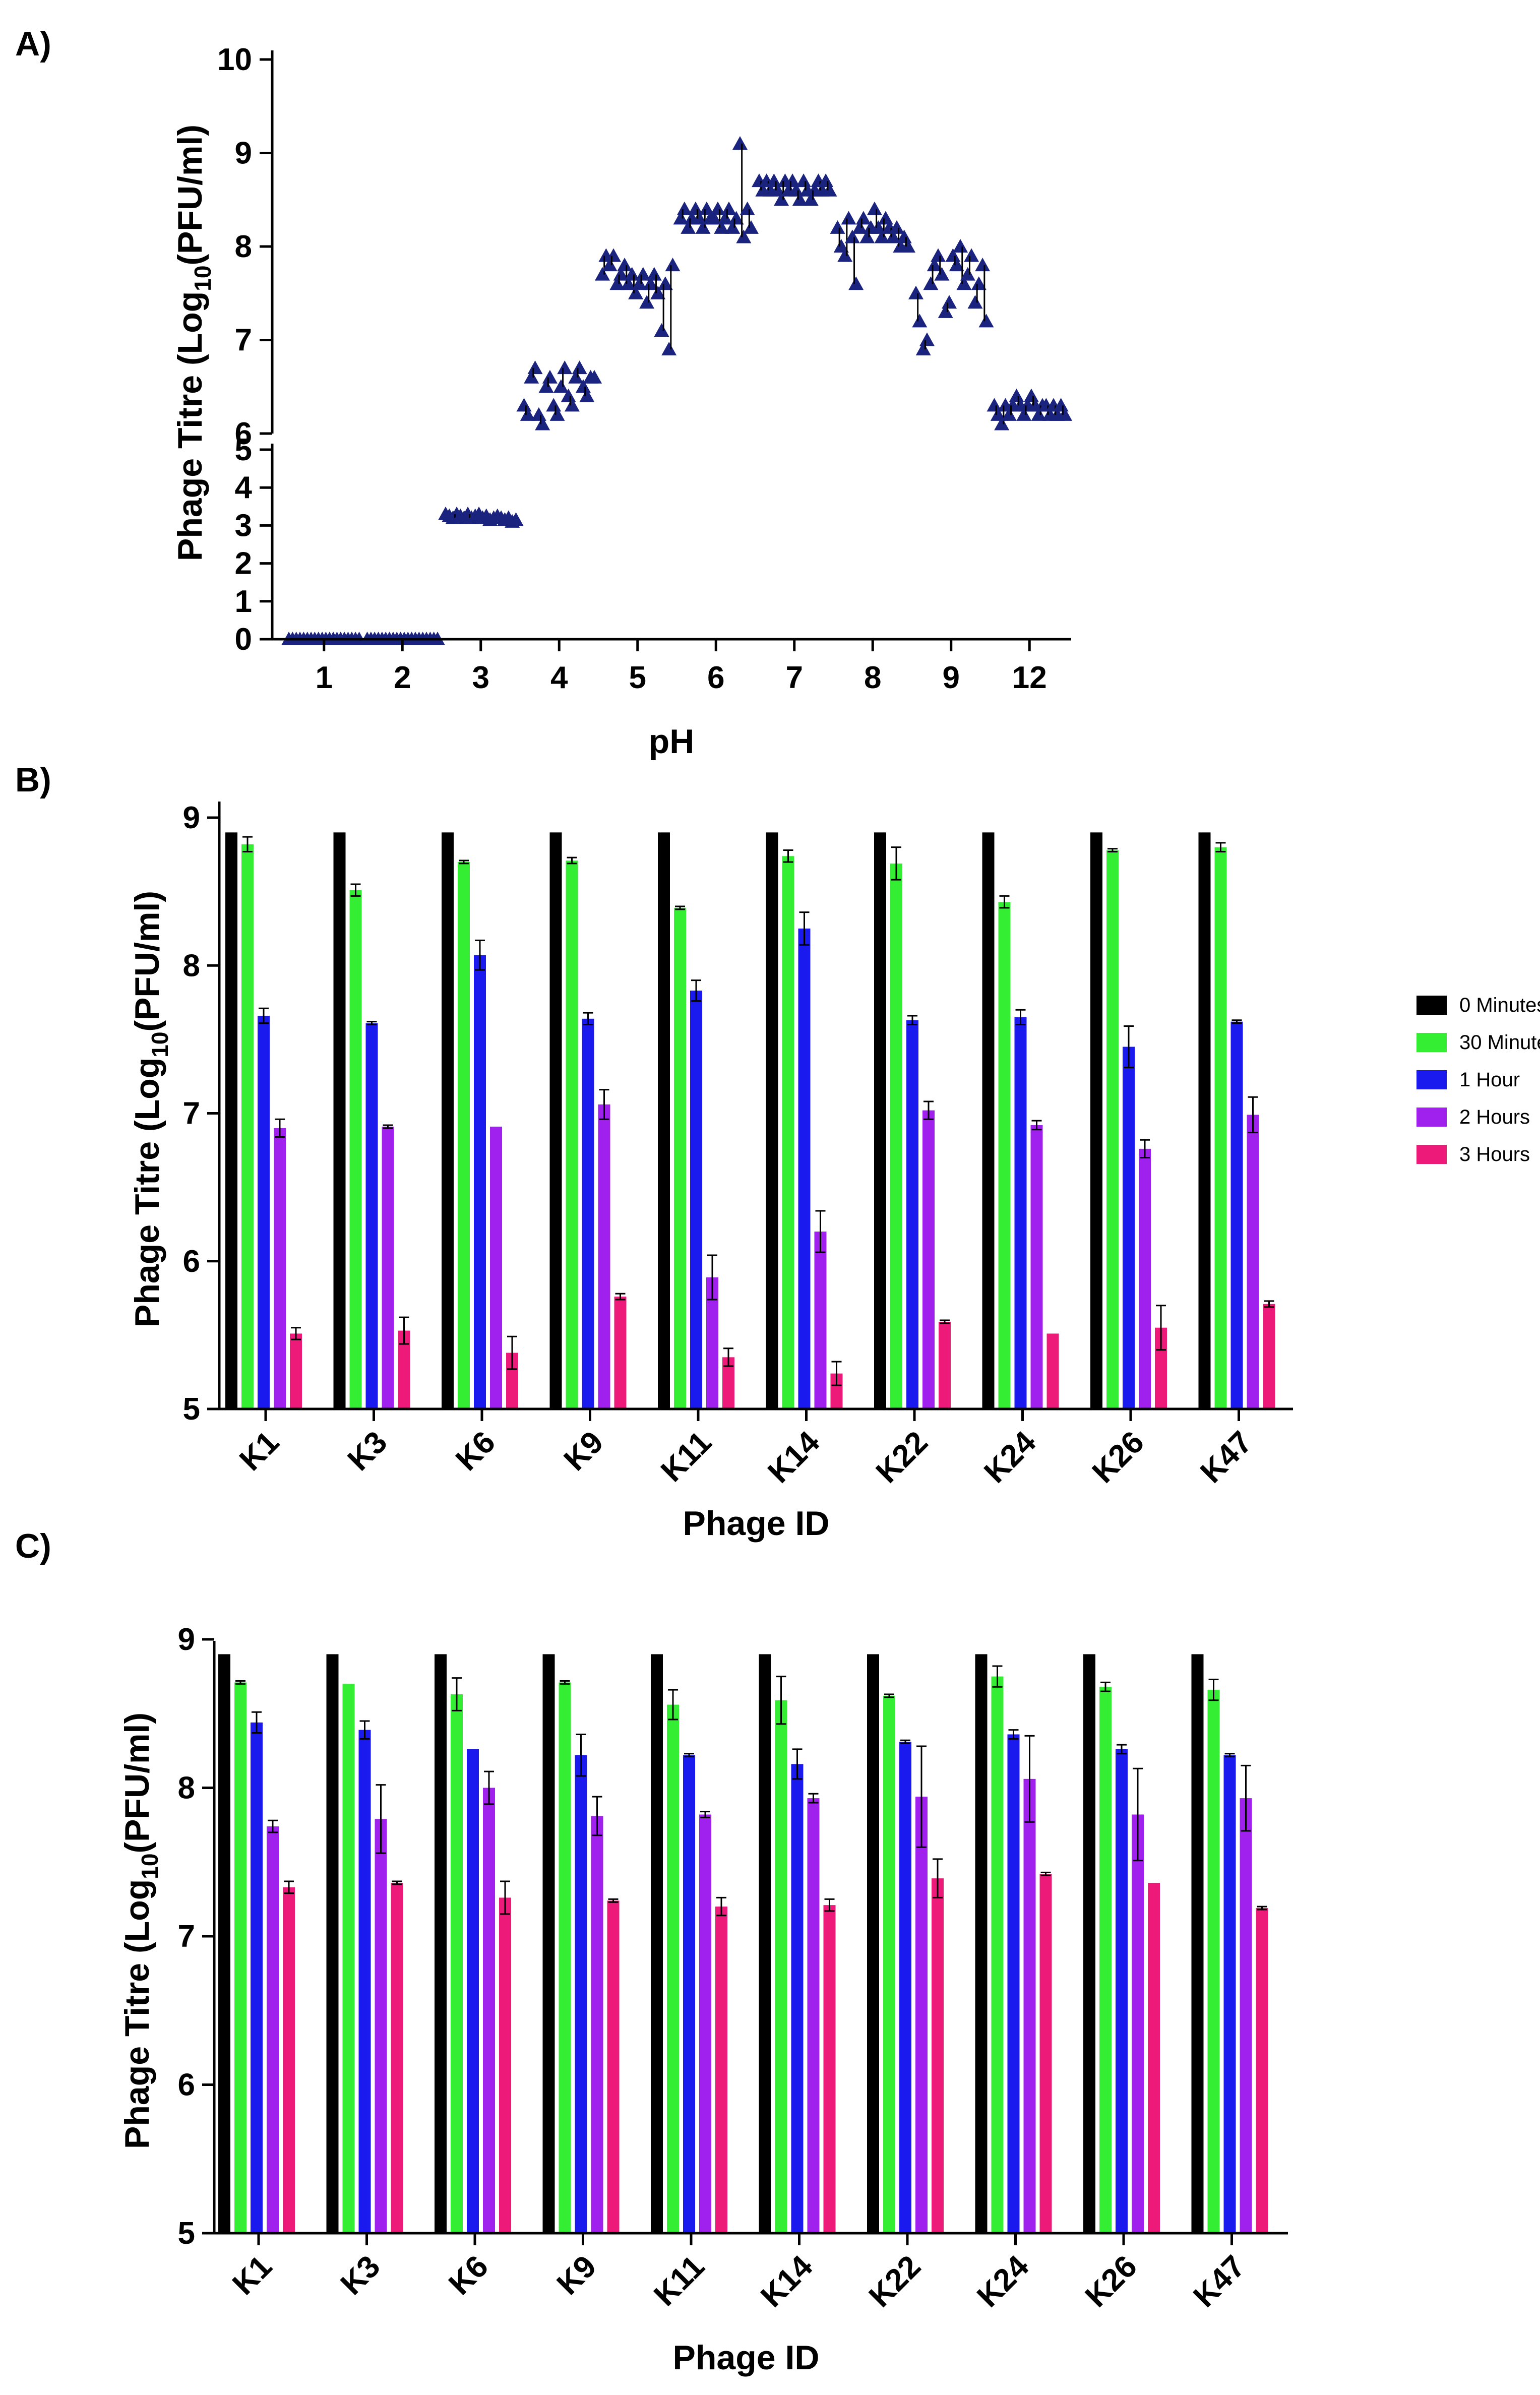  What do you see at coordinates (1494, 1154) in the screenshot?
I see `legend-label: 3 Hours` at bounding box center [1494, 1154].